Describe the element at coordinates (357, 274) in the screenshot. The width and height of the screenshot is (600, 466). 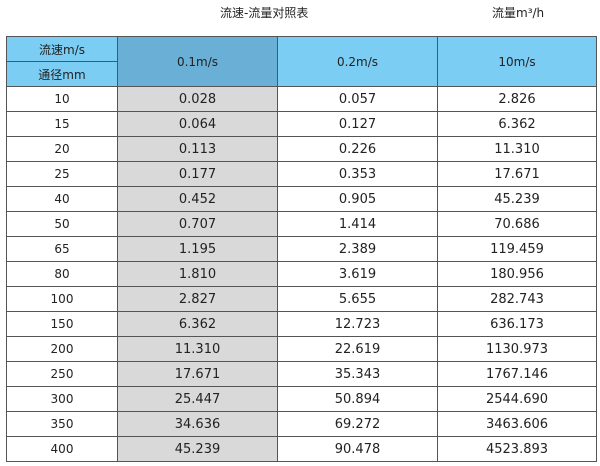
I see `flow-cell: 3.619` at that location.